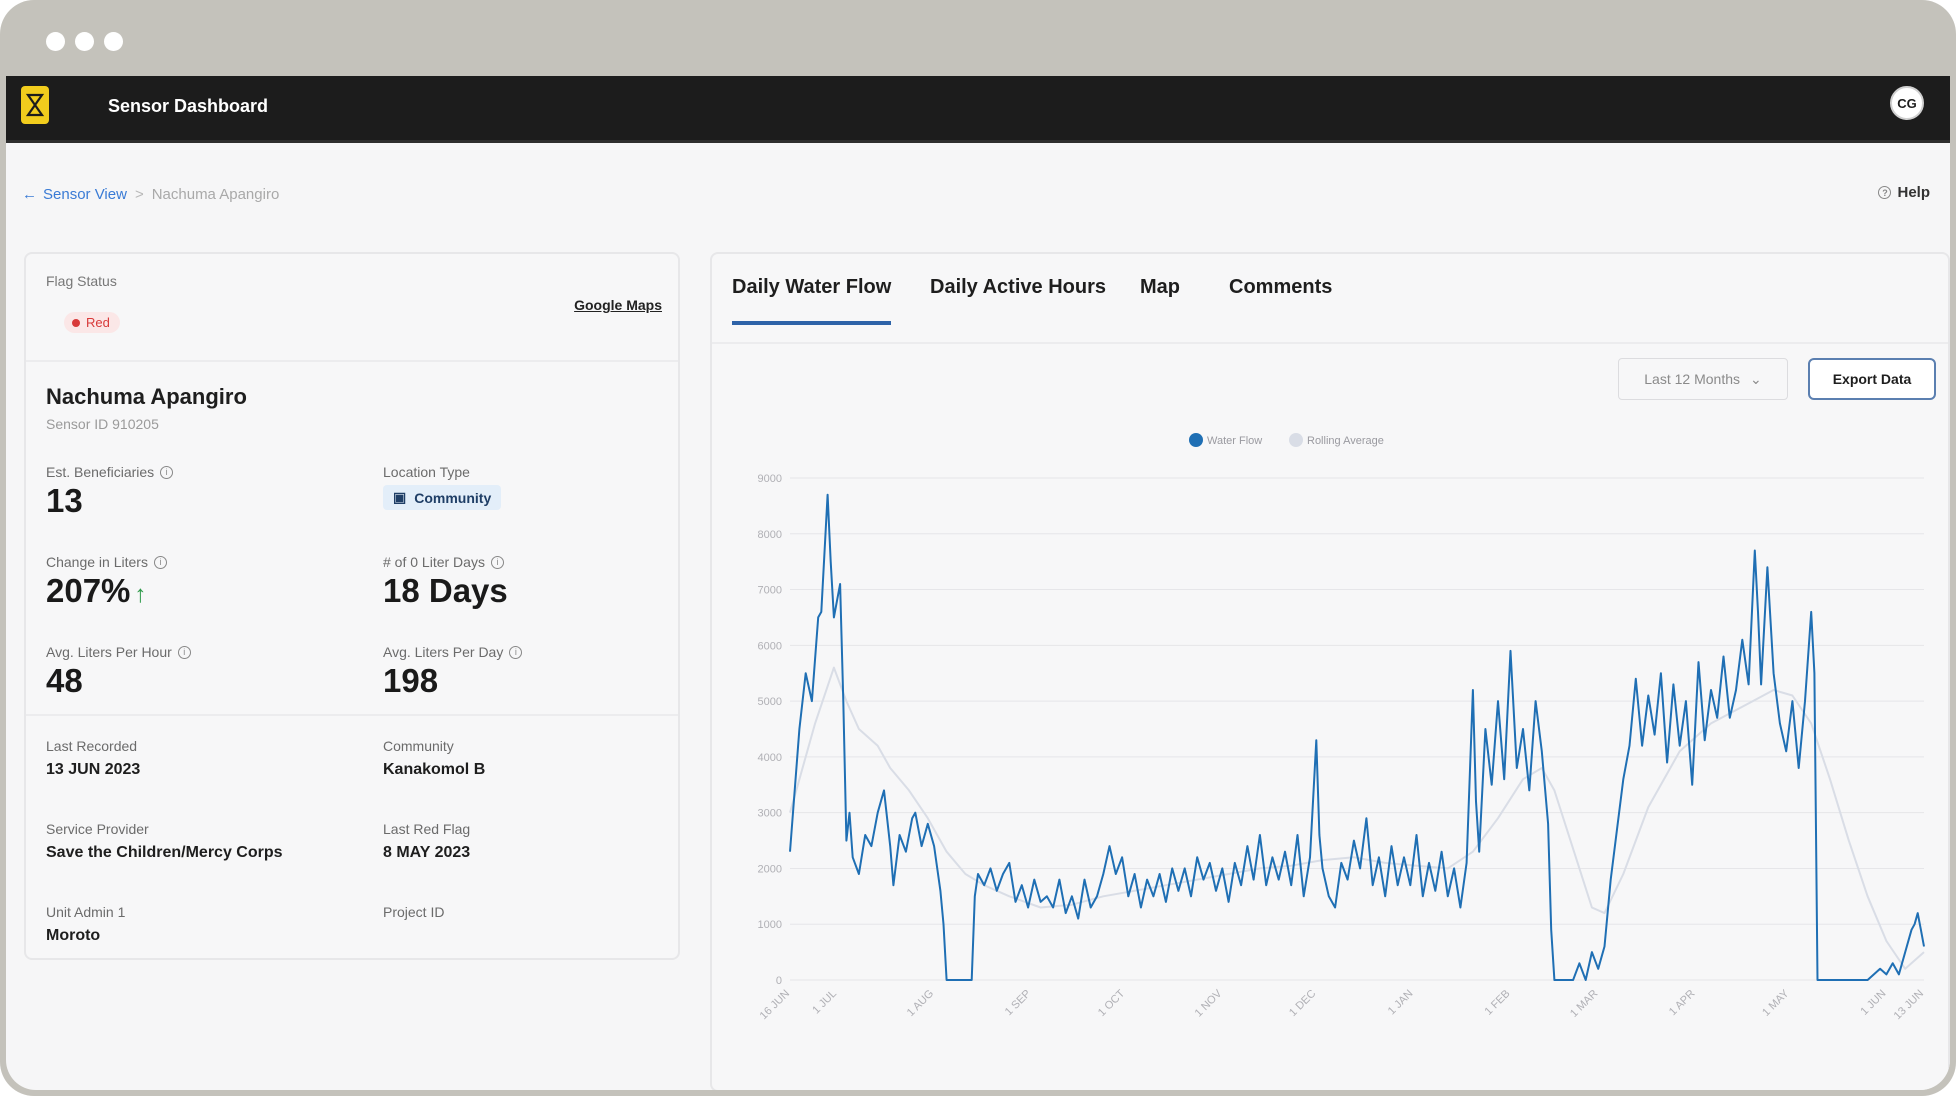  I want to click on breadcrumb-back-link: ← Sensor View, so click(74, 194).